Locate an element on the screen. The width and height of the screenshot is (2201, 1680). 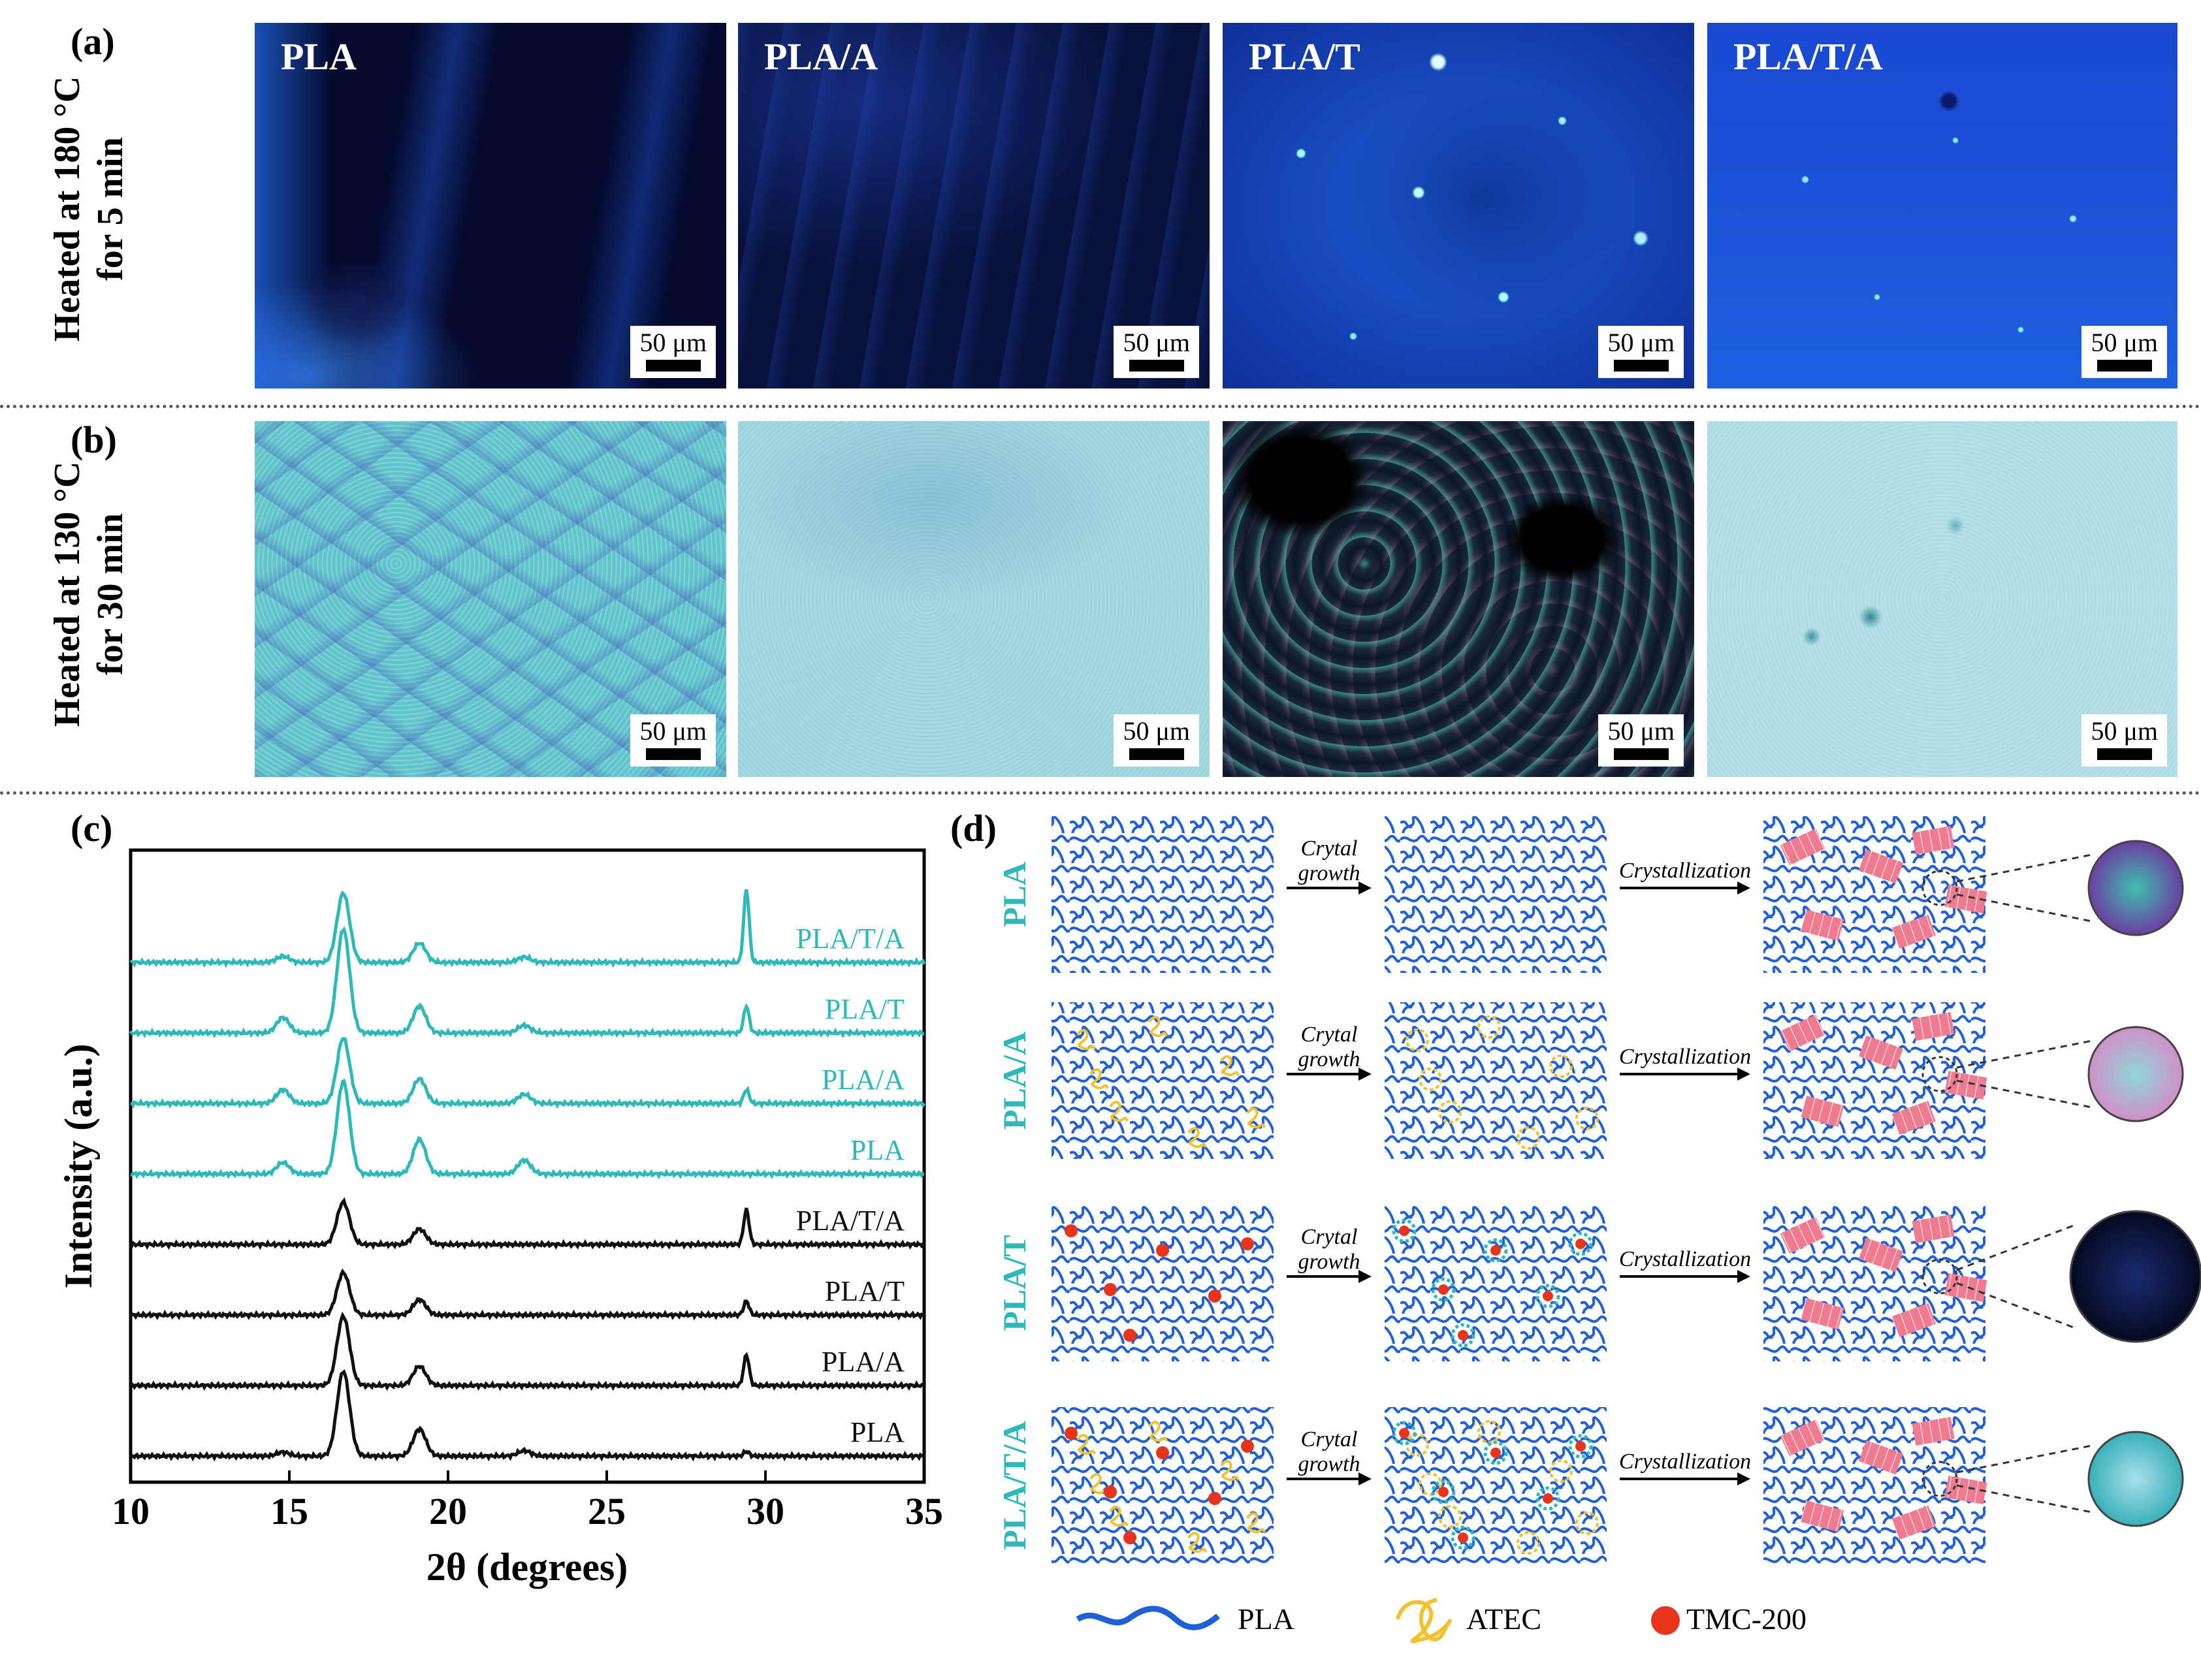
micrograph-b-pla-t-a: 50 μm is located at coordinates (1942, 599).